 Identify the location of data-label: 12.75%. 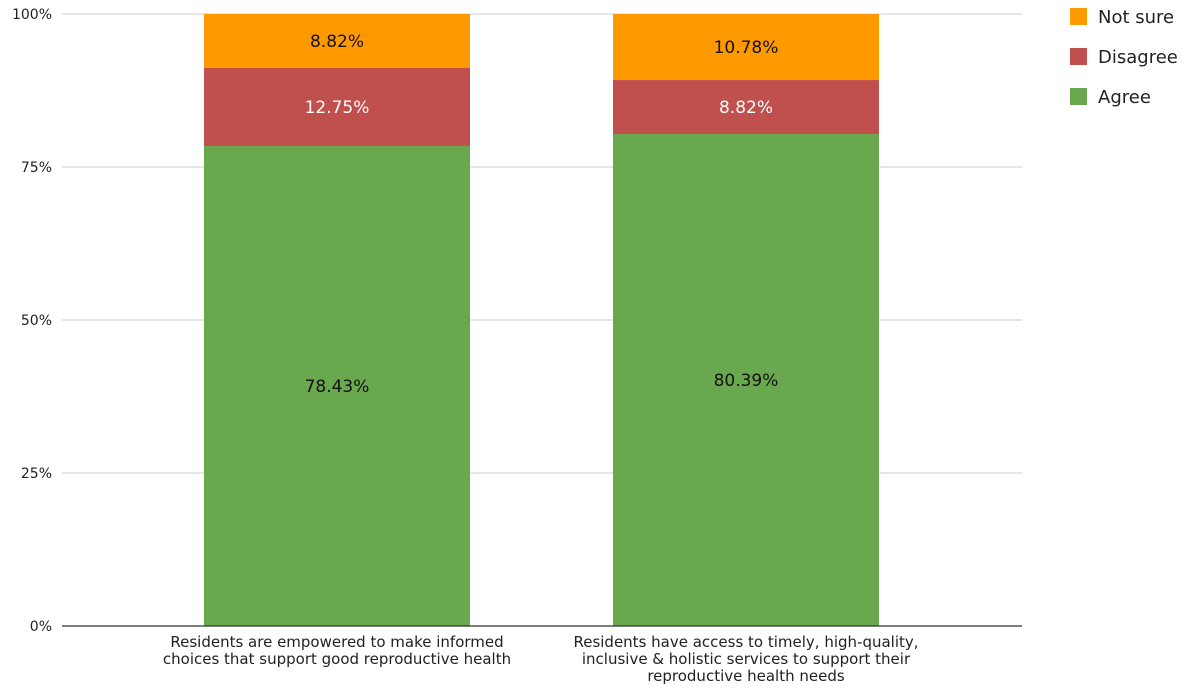
(337, 108).